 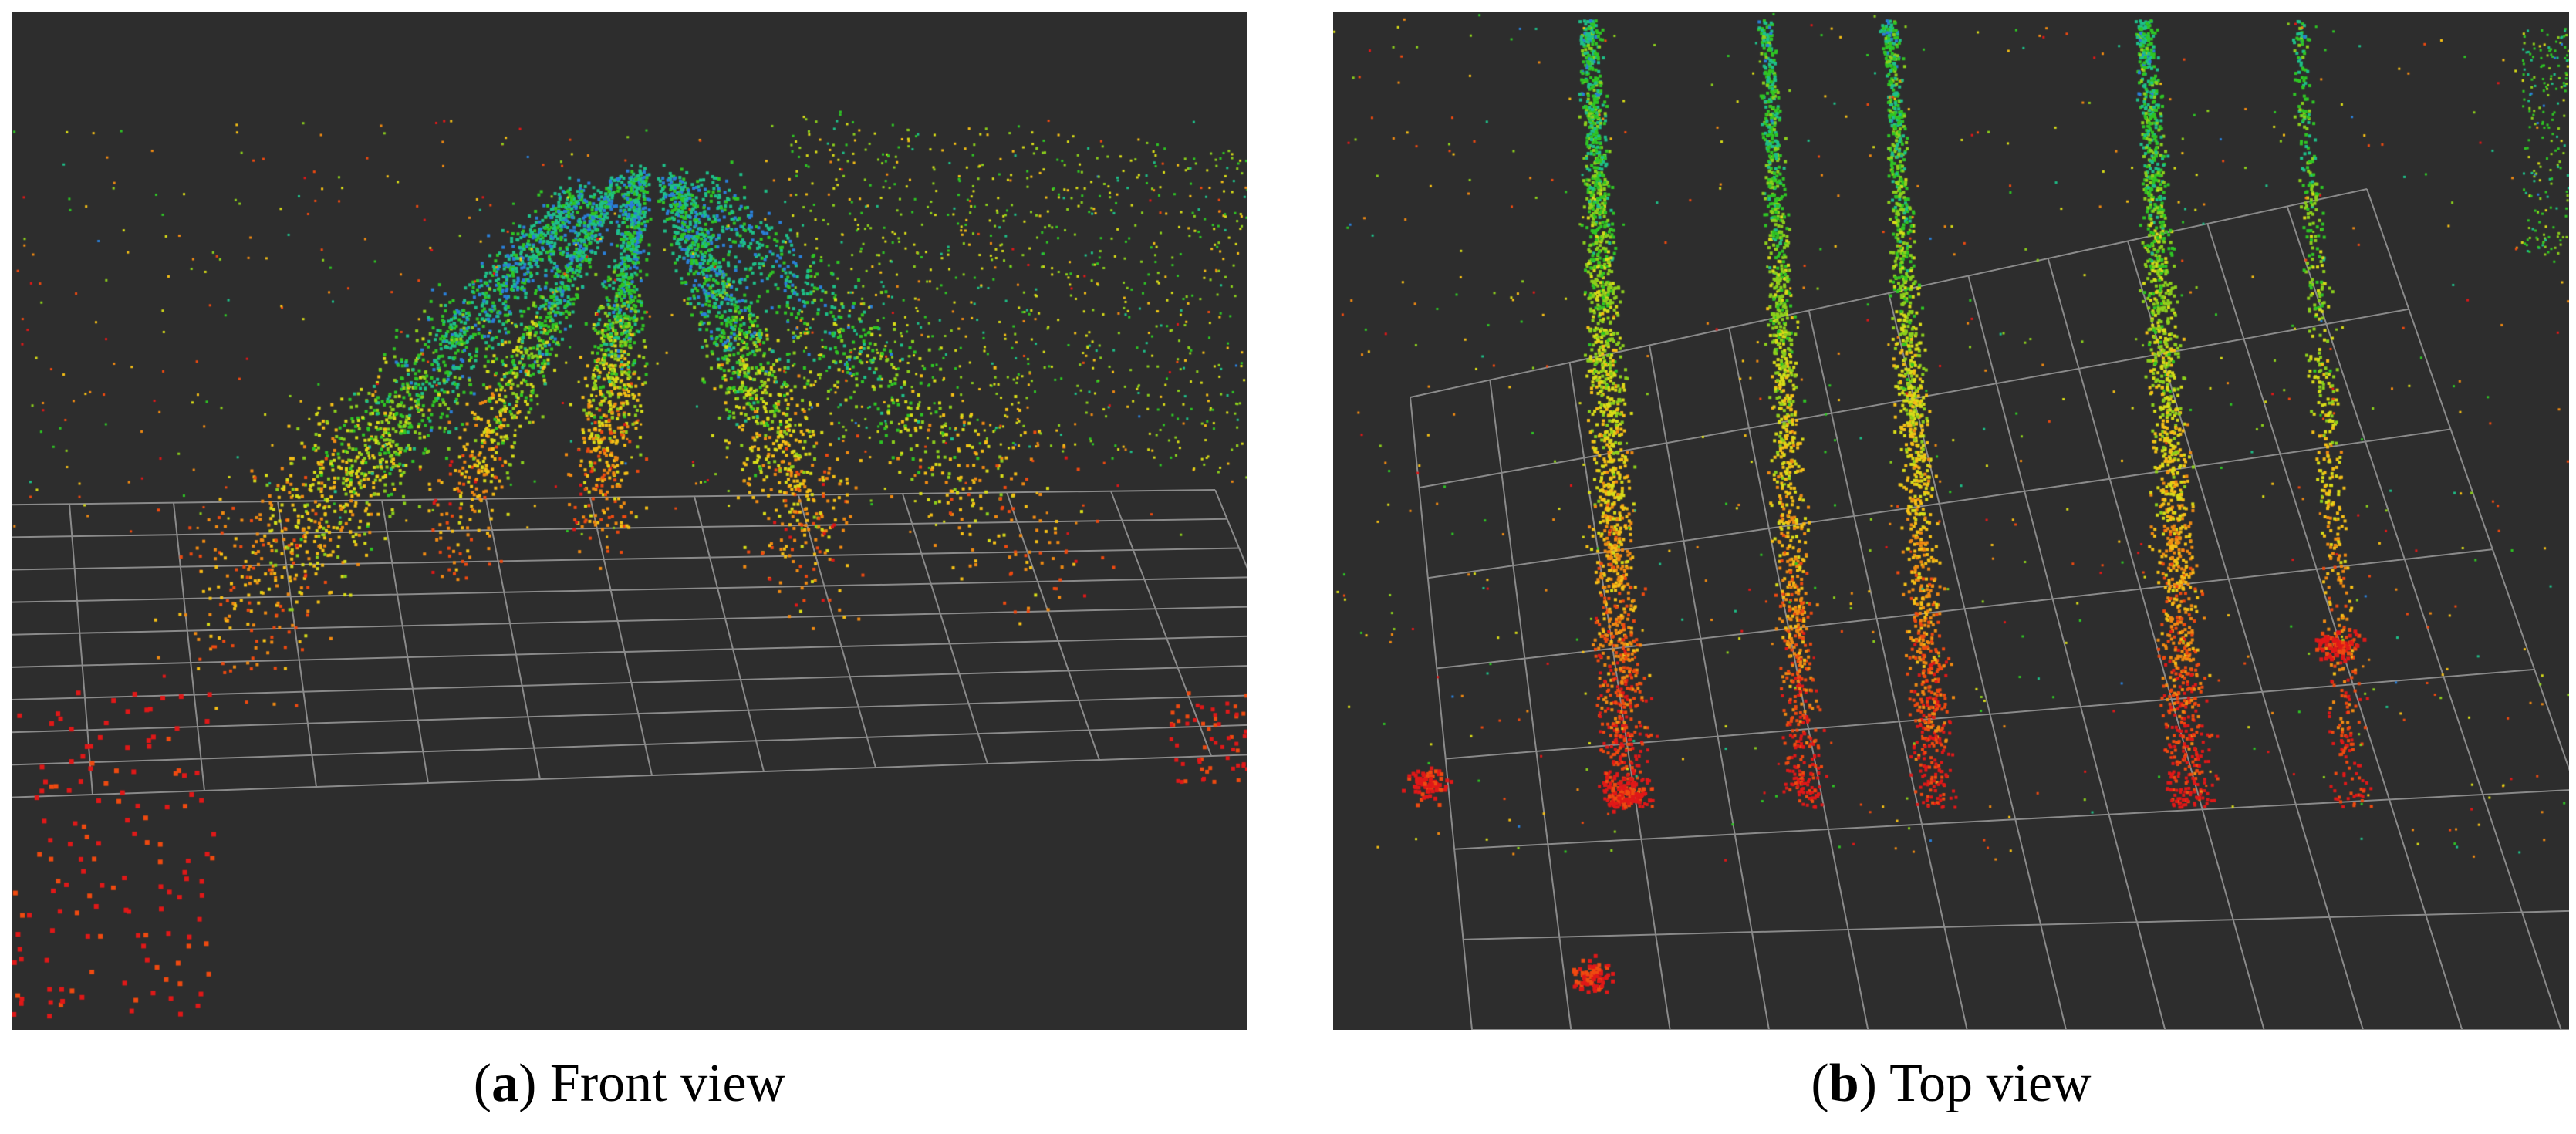 I want to click on caption-b-letter: b, so click(x=1844, y=1083).